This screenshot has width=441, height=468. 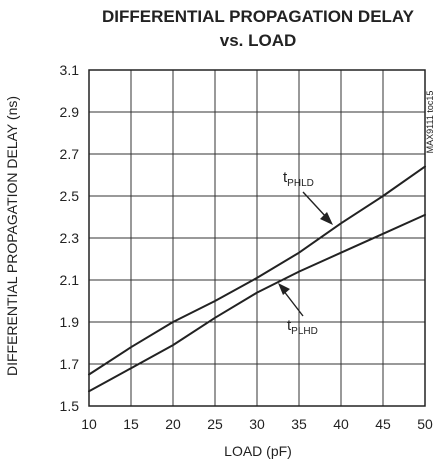 I want to click on x-tick-label: 20, so click(x=173, y=424).